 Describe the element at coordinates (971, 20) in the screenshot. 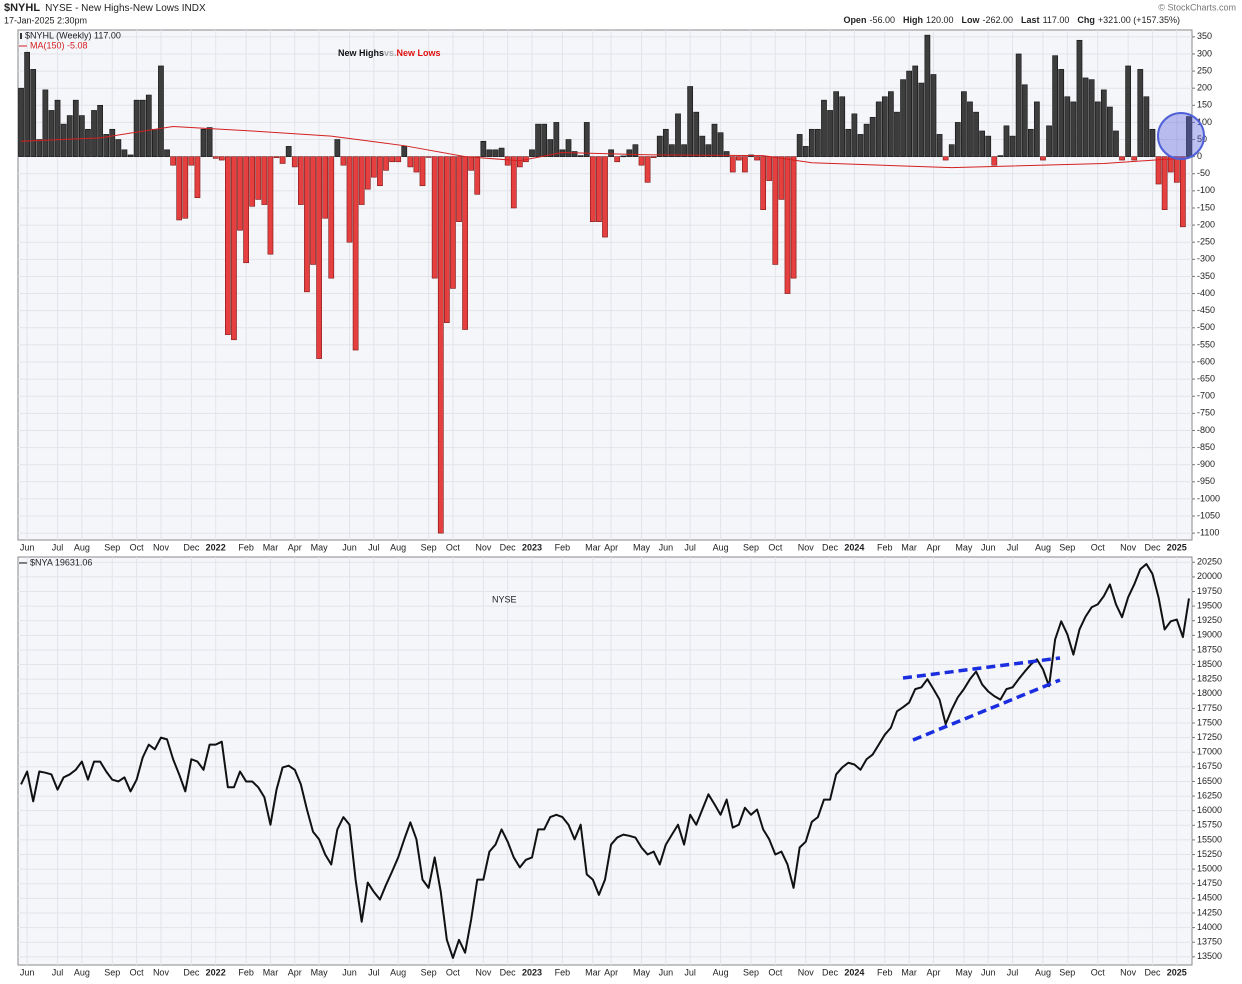

I see `quote-label: Low` at that location.